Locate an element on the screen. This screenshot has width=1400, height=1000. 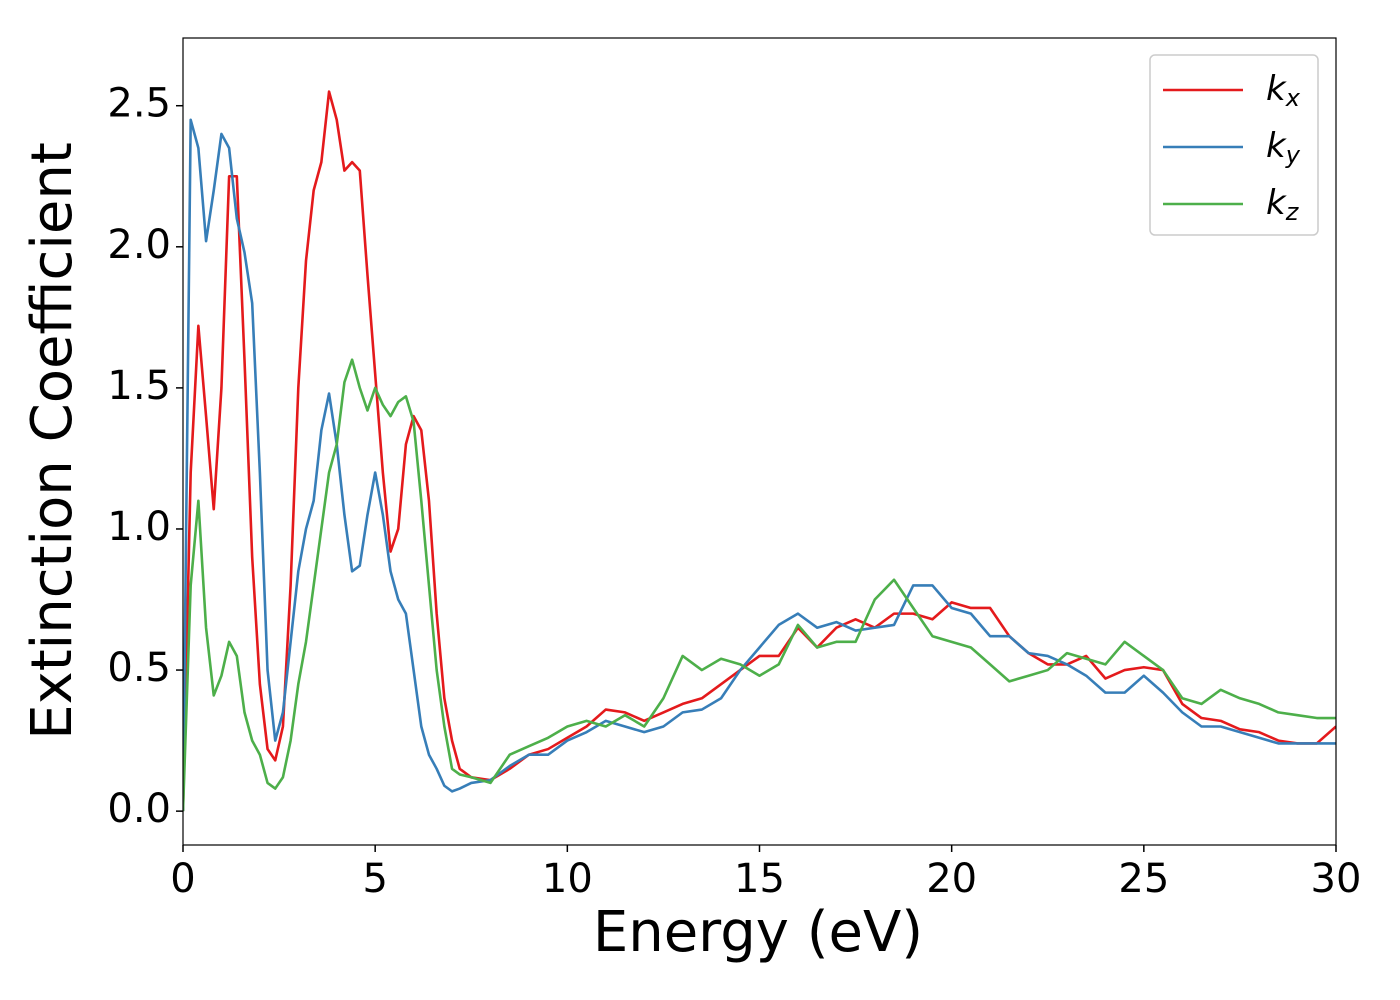
y-tick-label: 1.0 is located at coordinates (139, 527).